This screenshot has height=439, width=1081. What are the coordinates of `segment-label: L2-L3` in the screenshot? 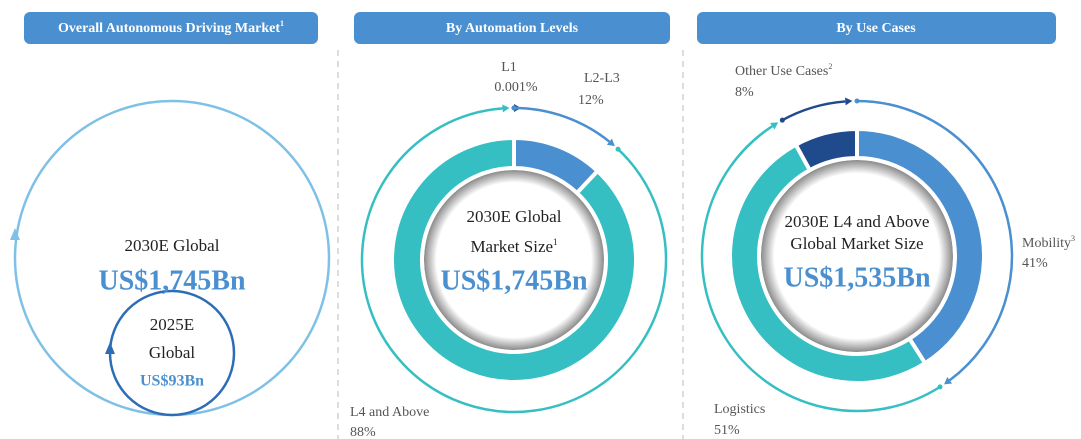 It's located at (602, 78).